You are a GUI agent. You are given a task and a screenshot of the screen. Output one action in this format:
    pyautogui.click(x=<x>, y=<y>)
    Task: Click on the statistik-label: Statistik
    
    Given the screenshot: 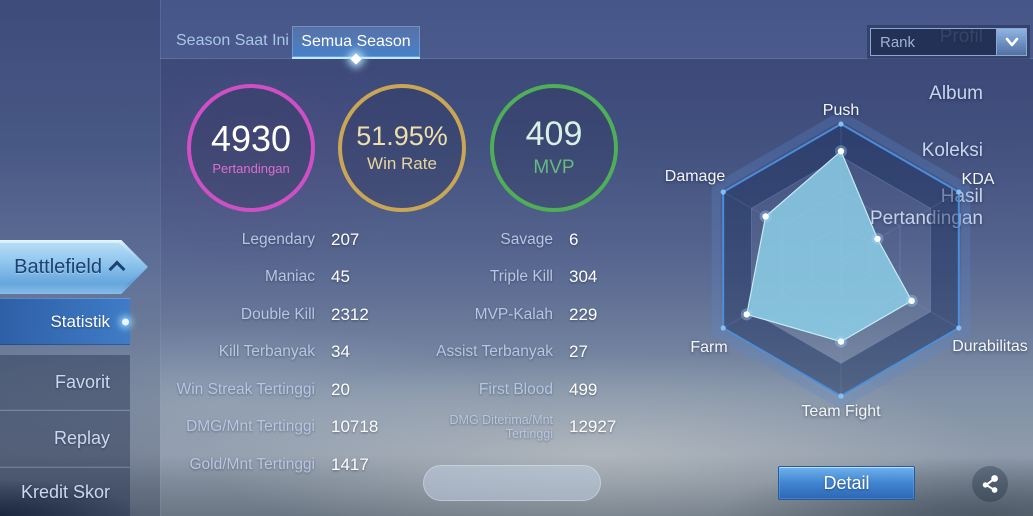 What is the action you would take?
    pyautogui.click(x=80, y=321)
    